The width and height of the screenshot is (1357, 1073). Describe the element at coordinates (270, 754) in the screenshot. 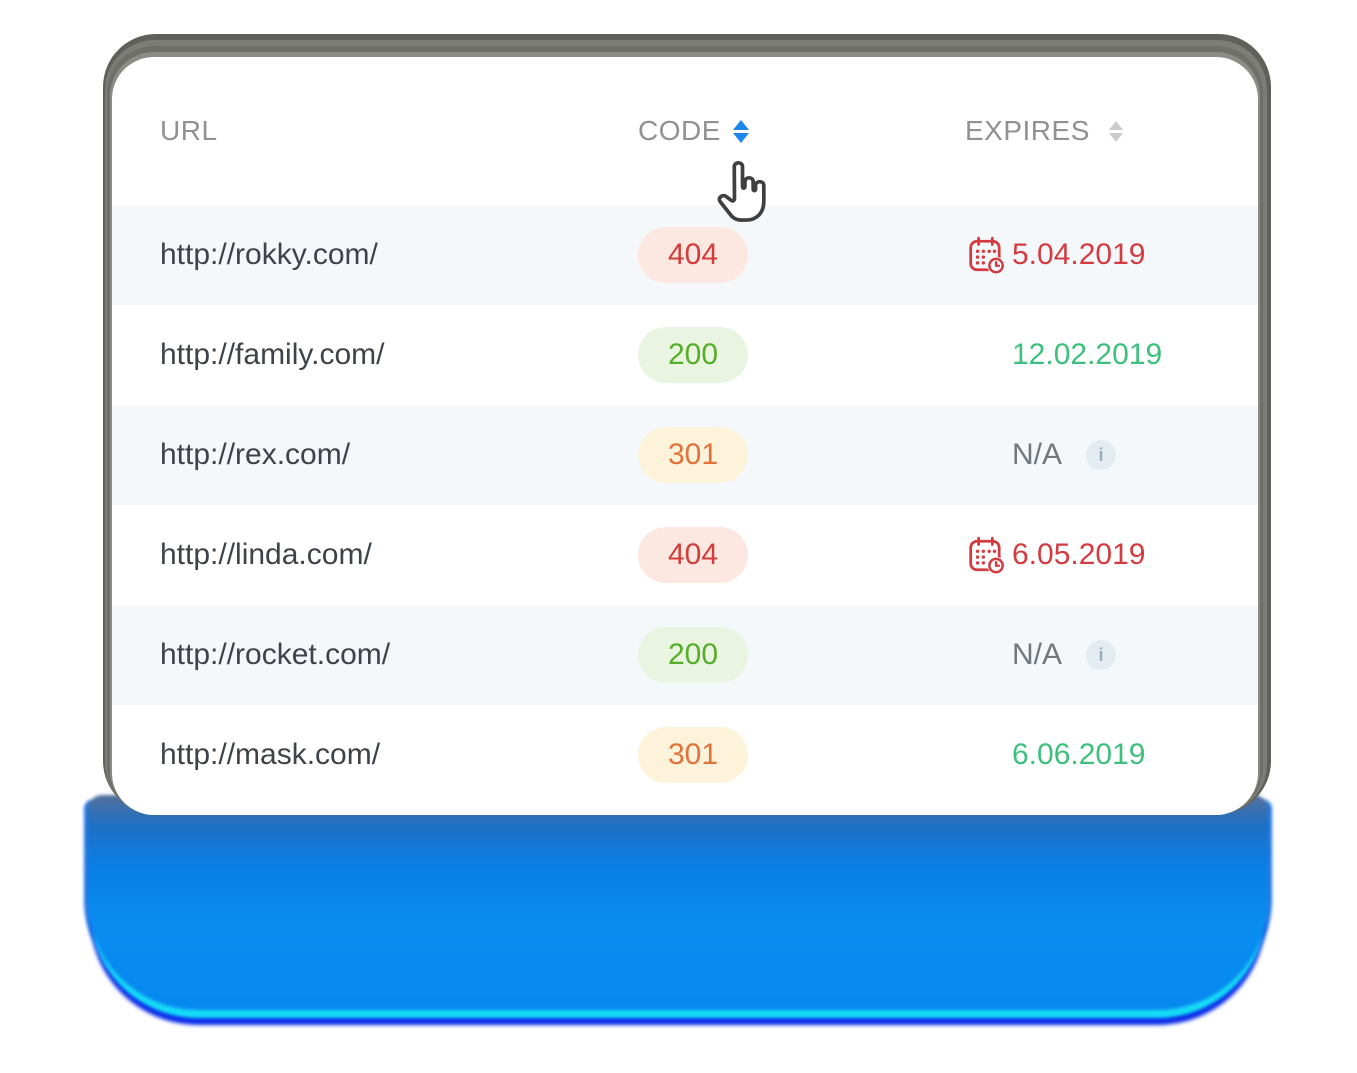

I see `url-cell: http://mask.com/` at that location.